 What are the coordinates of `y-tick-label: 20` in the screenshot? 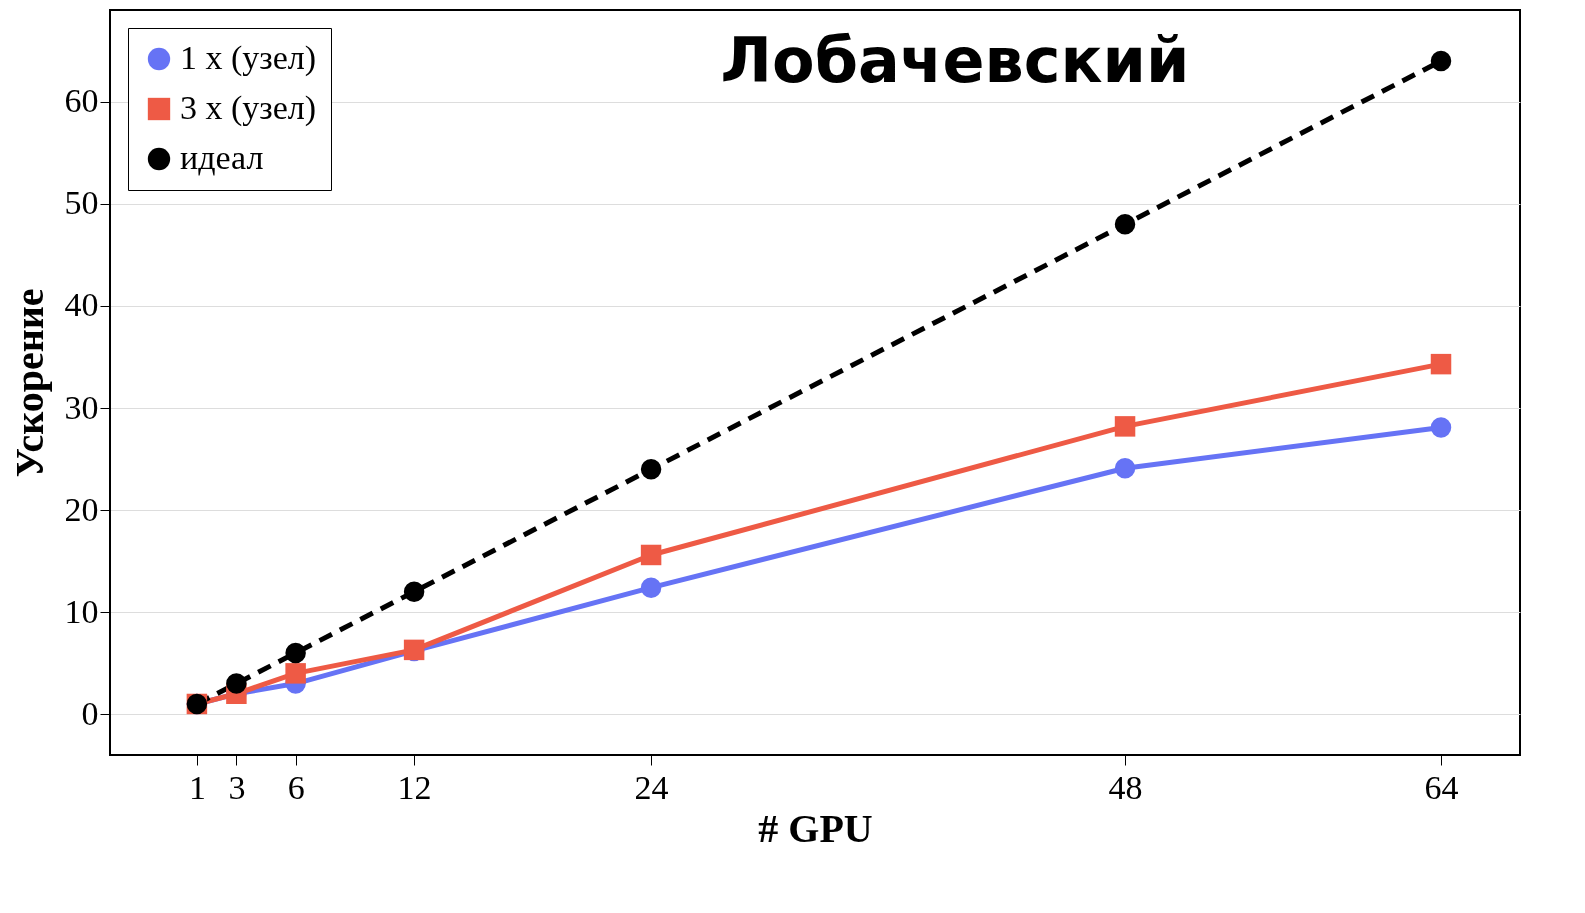 It's located at (81, 509).